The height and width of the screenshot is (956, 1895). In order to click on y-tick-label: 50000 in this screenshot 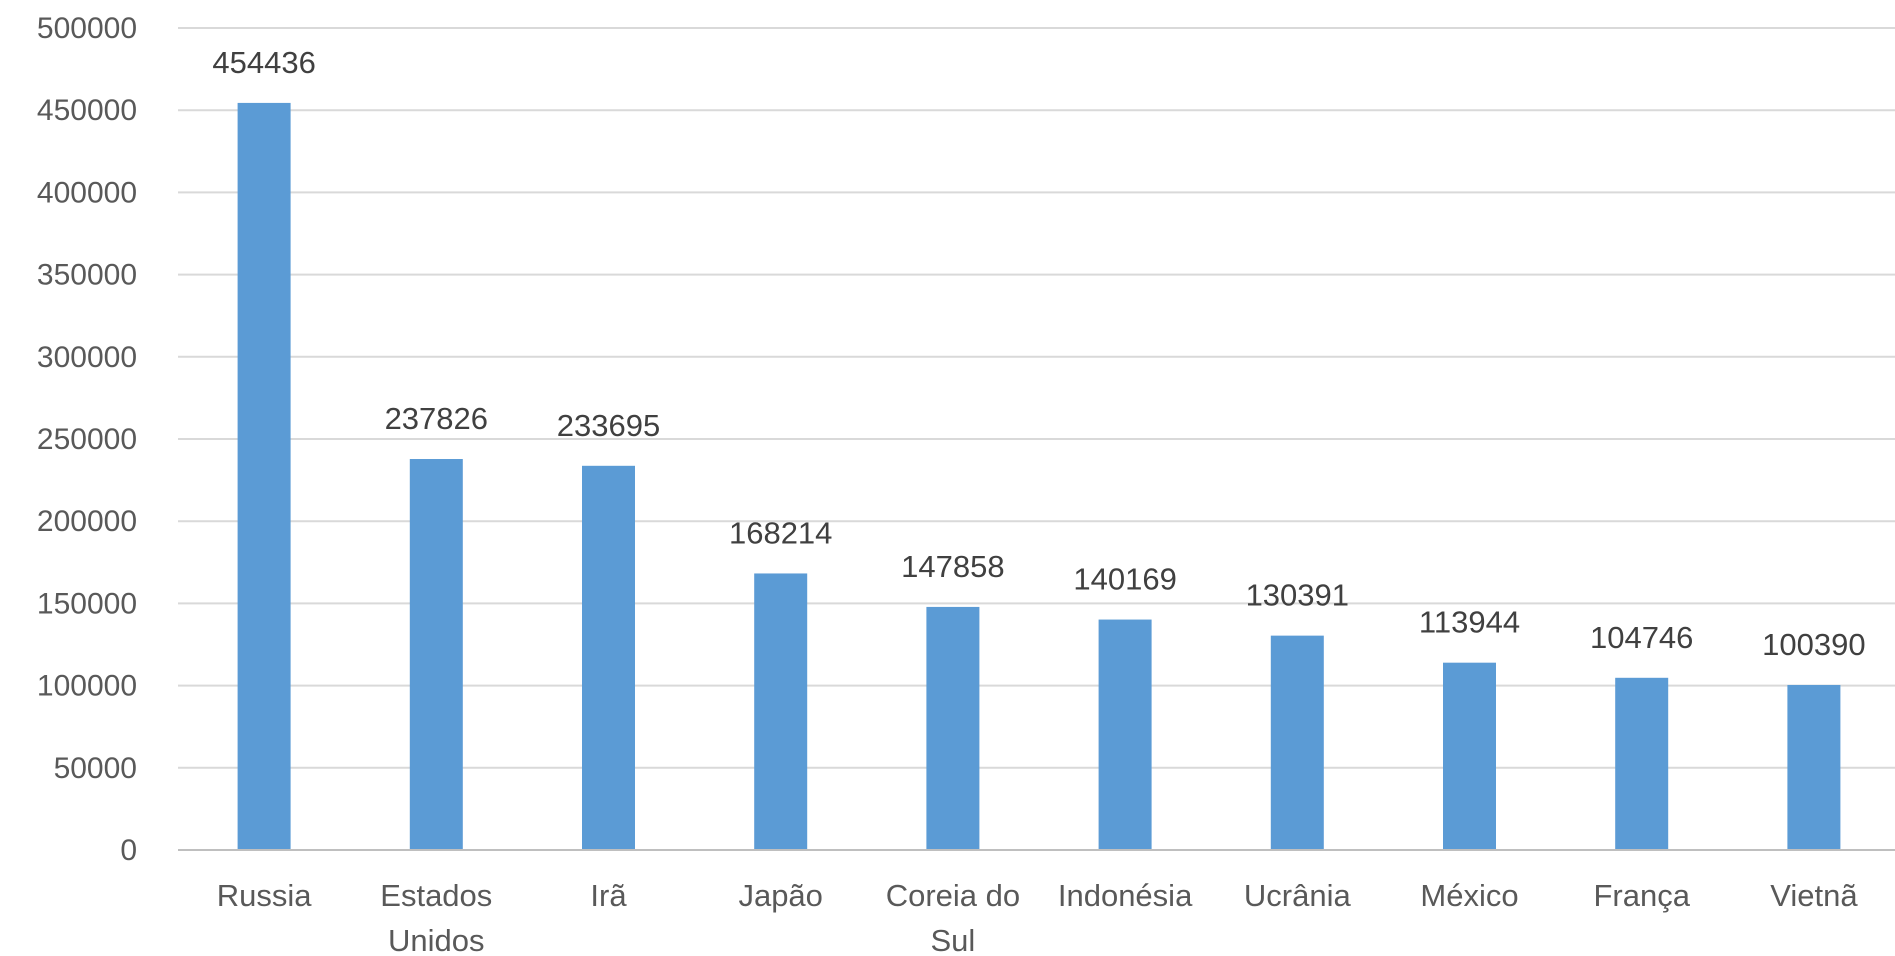, I will do `click(95, 768)`.